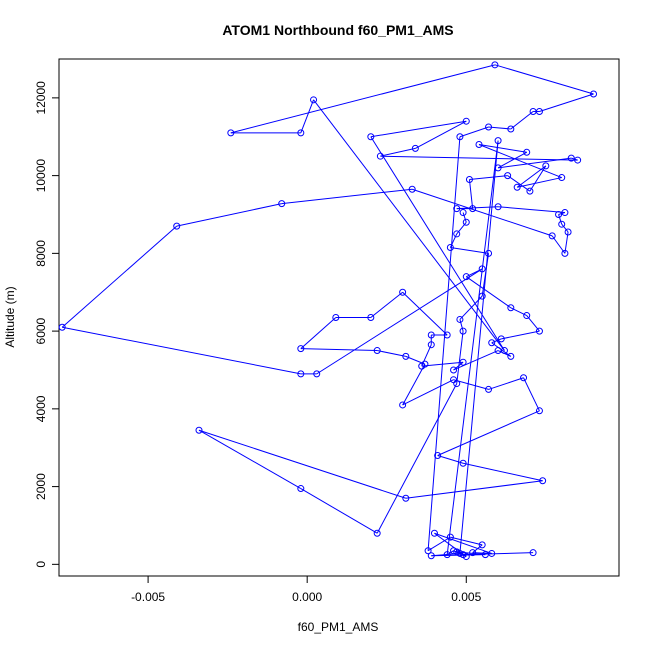 Image resolution: width=650 pixels, height=650 pixels. Describe the element at coordinates (41, 486) in the screenshot. I see `y-tick-label: 2000` at that location.